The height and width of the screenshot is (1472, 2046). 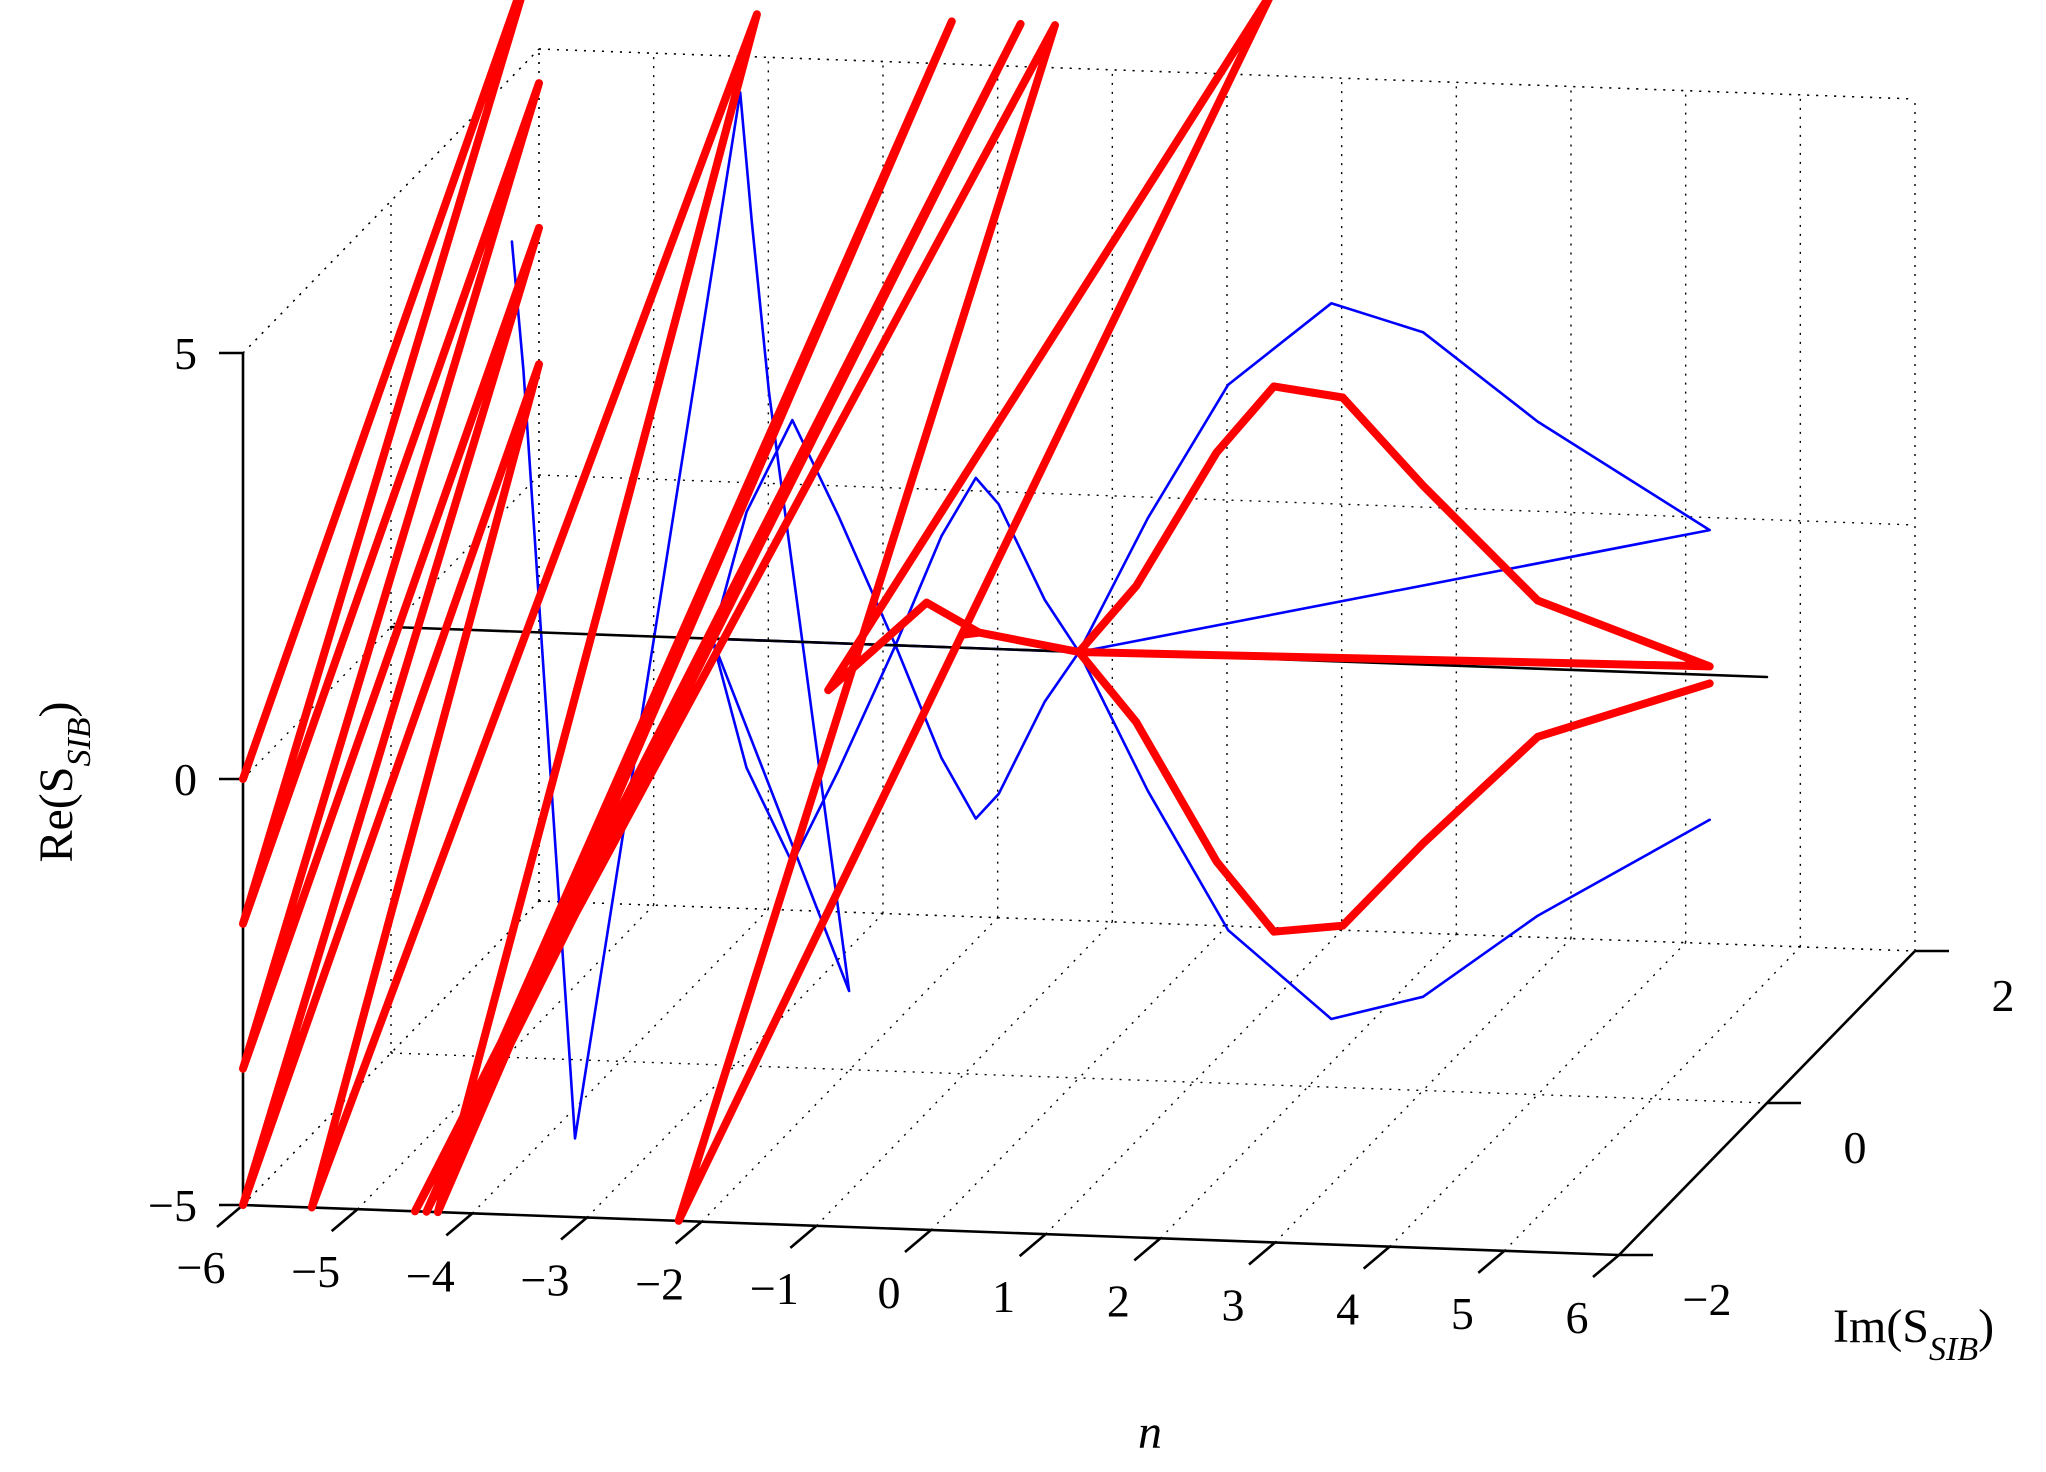 What do you see at coordinates (2003, 995) in the screenshot?
I see `y-tick-label: 2` at bounding box center [2003, 995].